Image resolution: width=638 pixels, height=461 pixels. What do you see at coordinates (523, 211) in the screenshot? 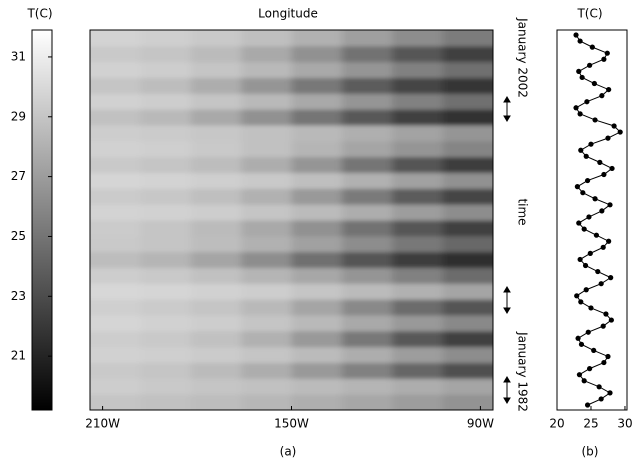
I see `y-axis-label: time` at bounding box center [523, 211].